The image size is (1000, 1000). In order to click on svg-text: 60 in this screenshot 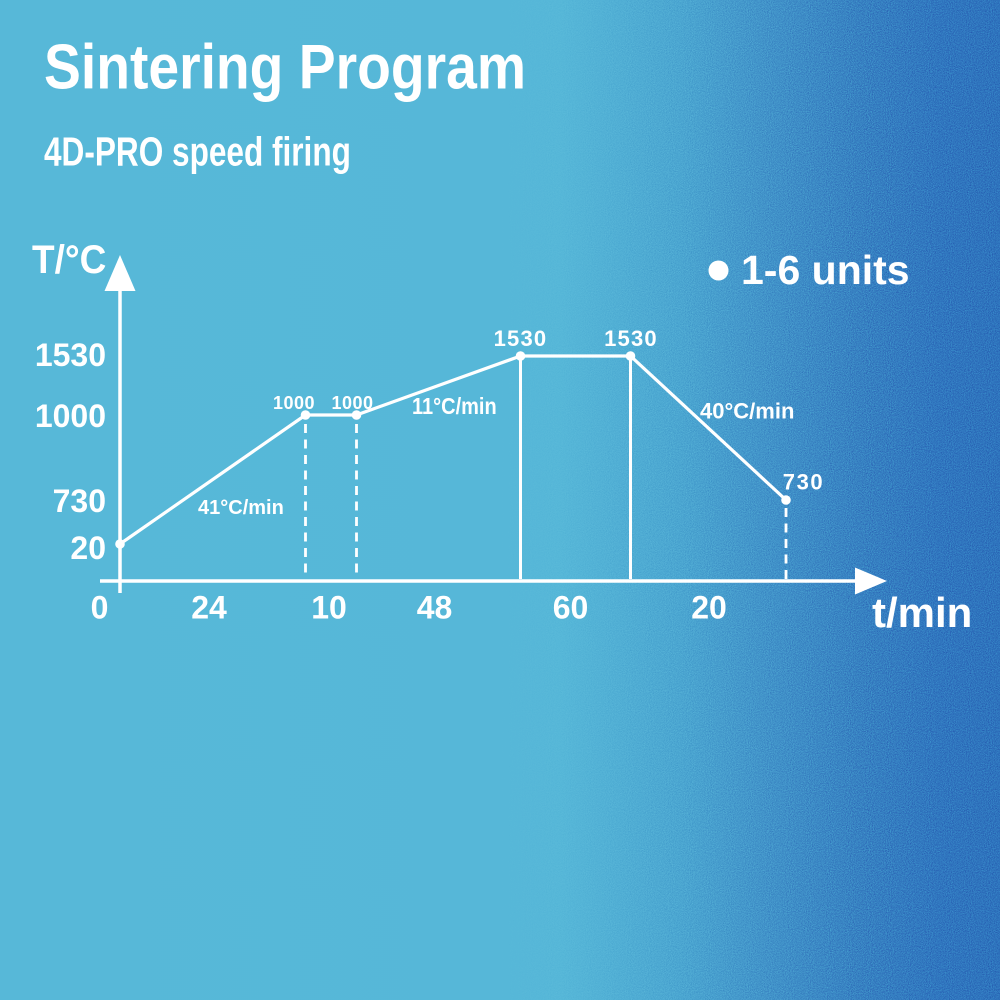, I will do `click(571, 608)`.